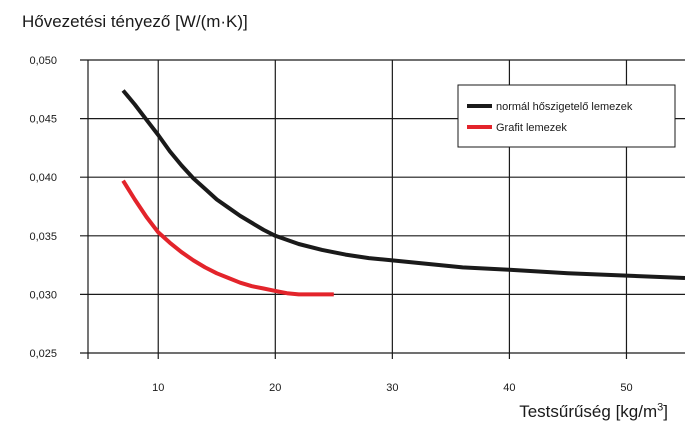  Describe the element at coordinates (665, 411) in the screenshot. I see `x-axis-title-end: ]` at that location.